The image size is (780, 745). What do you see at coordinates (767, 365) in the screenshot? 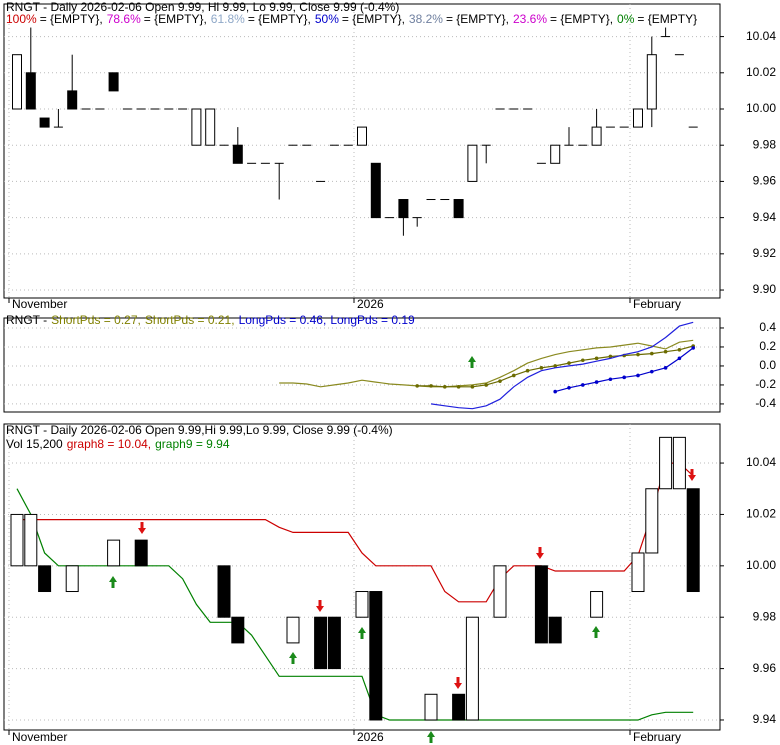
I see `y-tick-label: 0.0` at bounding box center [767, 365].